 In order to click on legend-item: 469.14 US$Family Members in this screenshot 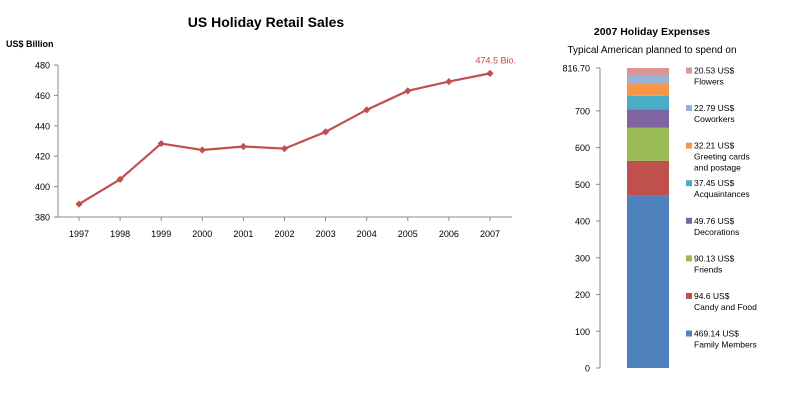, I will do `click(721, 339)`.